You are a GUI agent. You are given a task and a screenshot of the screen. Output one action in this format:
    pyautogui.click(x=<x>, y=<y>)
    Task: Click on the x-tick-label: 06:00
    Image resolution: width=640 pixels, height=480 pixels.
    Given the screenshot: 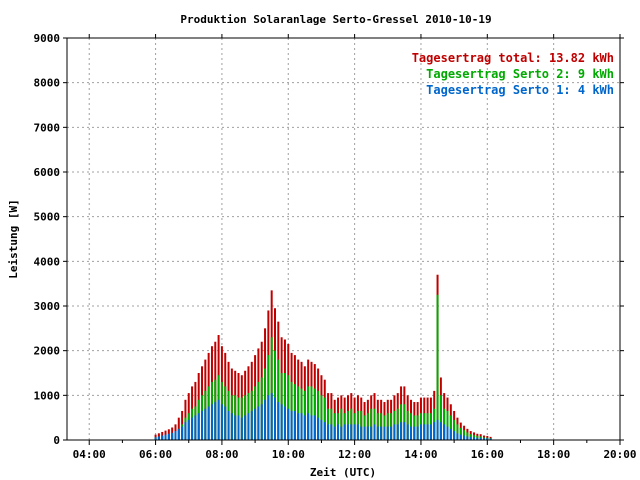 What is the action you would take?
    pyautogui.click(x=155, y=454)
    